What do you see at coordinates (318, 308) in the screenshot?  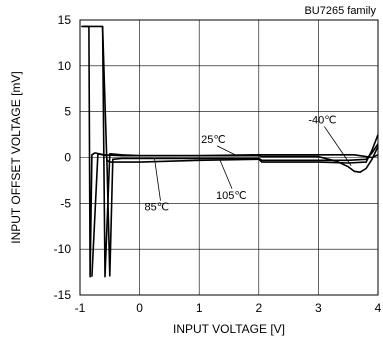 I see `x-tick-label: 3` at bounding box center [318, 308].